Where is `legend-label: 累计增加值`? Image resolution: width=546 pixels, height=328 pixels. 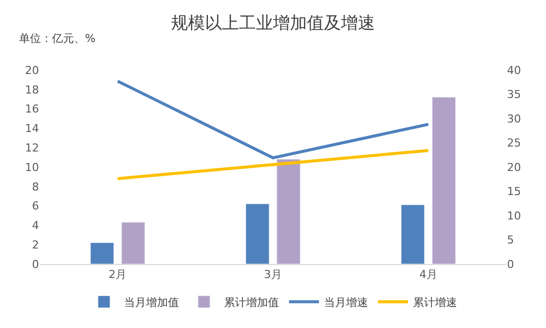 legend-label: 累计增加值 is located at coordinates (251, 303).